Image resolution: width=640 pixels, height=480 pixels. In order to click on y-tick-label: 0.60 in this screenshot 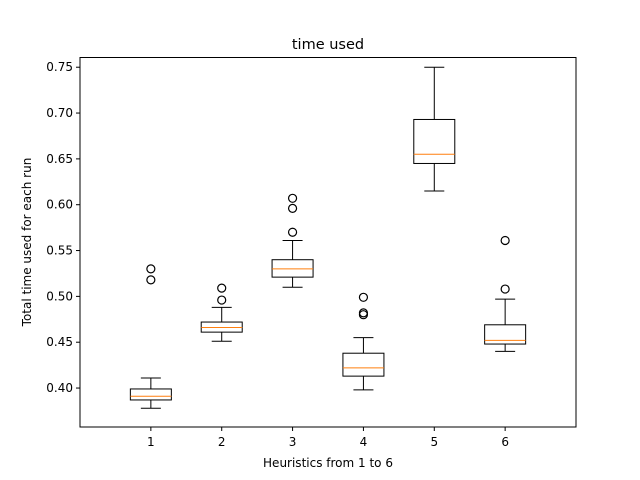, I will do `click(59, 205)`.